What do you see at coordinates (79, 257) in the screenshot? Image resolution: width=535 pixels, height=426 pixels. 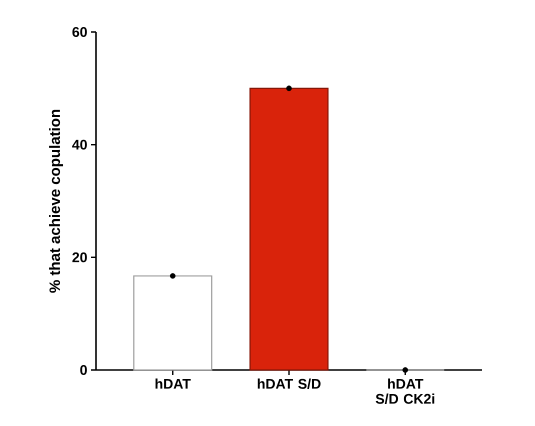 I see `y-tick-label: 20` at bounding box center [79, 257].